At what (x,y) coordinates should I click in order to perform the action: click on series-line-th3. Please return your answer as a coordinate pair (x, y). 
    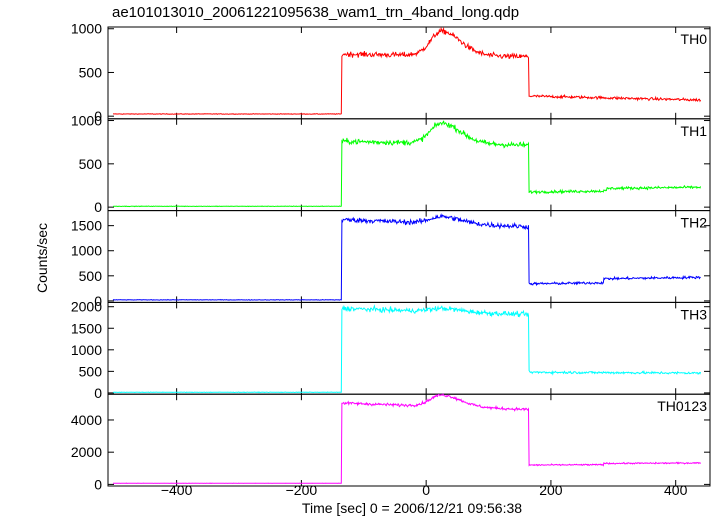
    Looking at the image, I should click on (407, 349).